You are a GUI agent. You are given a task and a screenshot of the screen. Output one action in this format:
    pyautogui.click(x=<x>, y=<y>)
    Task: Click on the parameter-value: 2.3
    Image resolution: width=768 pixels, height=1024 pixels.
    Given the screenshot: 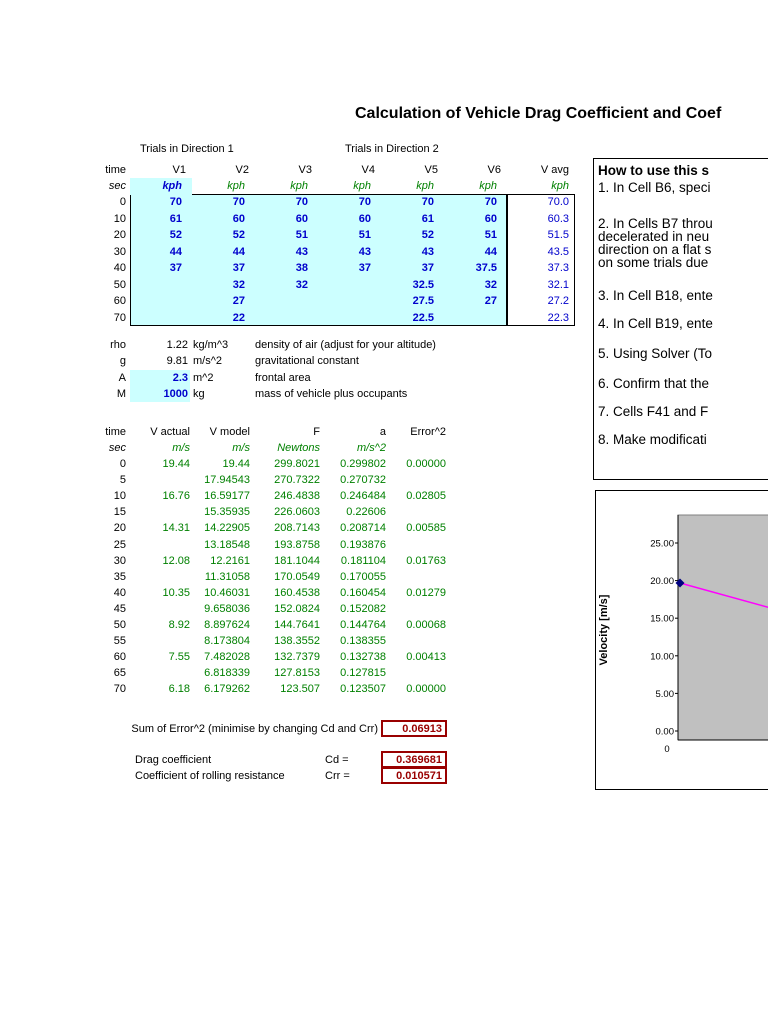 What is the action you would take?
    pyautogui.click(x=160, y=377)
    